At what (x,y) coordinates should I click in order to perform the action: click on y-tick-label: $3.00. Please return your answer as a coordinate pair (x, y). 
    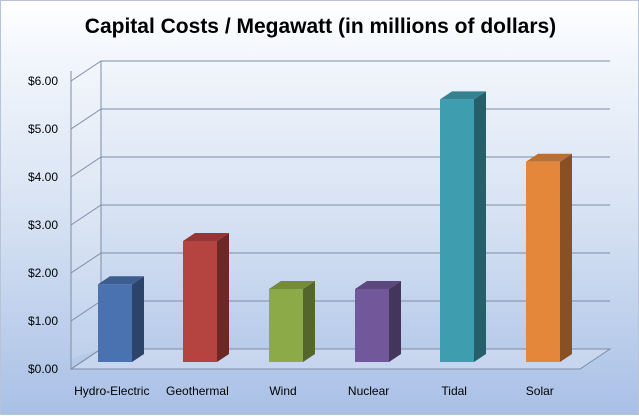
    Looking at the image, I should click on (43, 225).